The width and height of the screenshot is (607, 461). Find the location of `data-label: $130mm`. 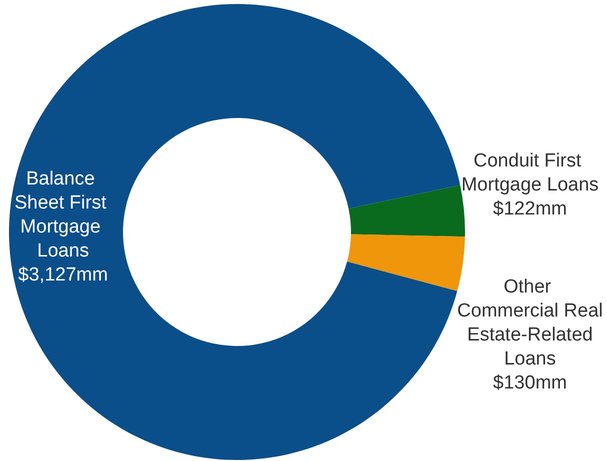

data-label: $130mm is located at coordinates (530, 383).